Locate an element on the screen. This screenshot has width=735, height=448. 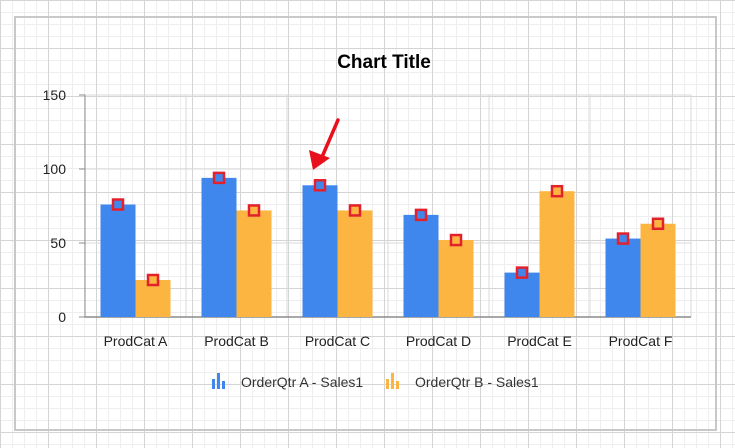
annotation-arrow is located at coordinates (324, 144).